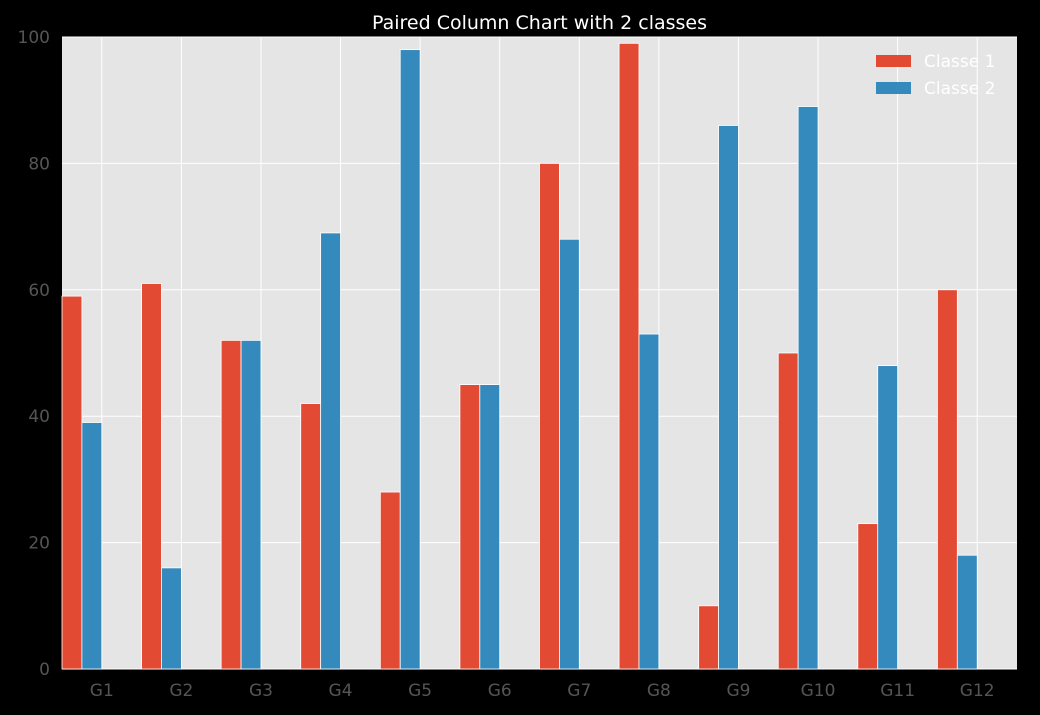 This screenshot has width=1040, height=715. What do you see at coordinates (420, 691) in the screenshot?
I see `x-tick-label: G5` at bounding box center [420, 691].